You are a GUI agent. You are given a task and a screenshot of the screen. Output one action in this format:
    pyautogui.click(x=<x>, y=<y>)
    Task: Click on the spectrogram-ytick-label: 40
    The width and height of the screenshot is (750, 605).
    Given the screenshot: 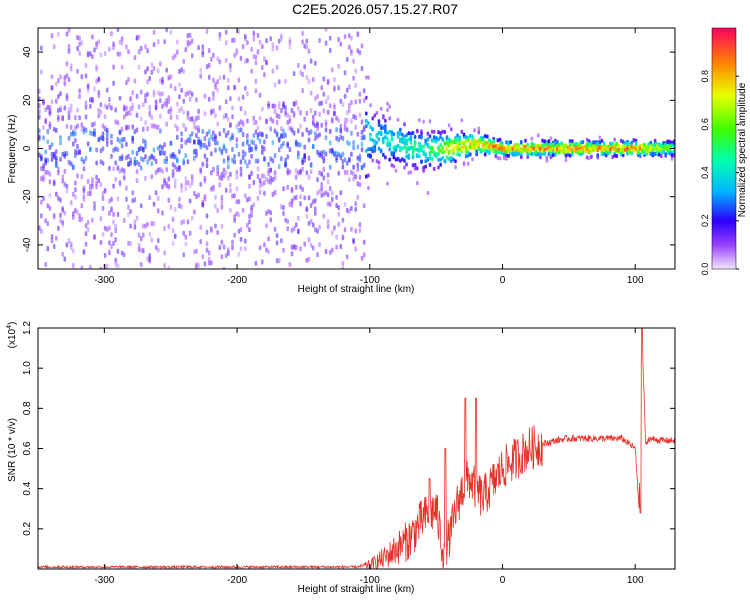 What is the action you would take?
    pyautogui.click(x=27, y=52)
    